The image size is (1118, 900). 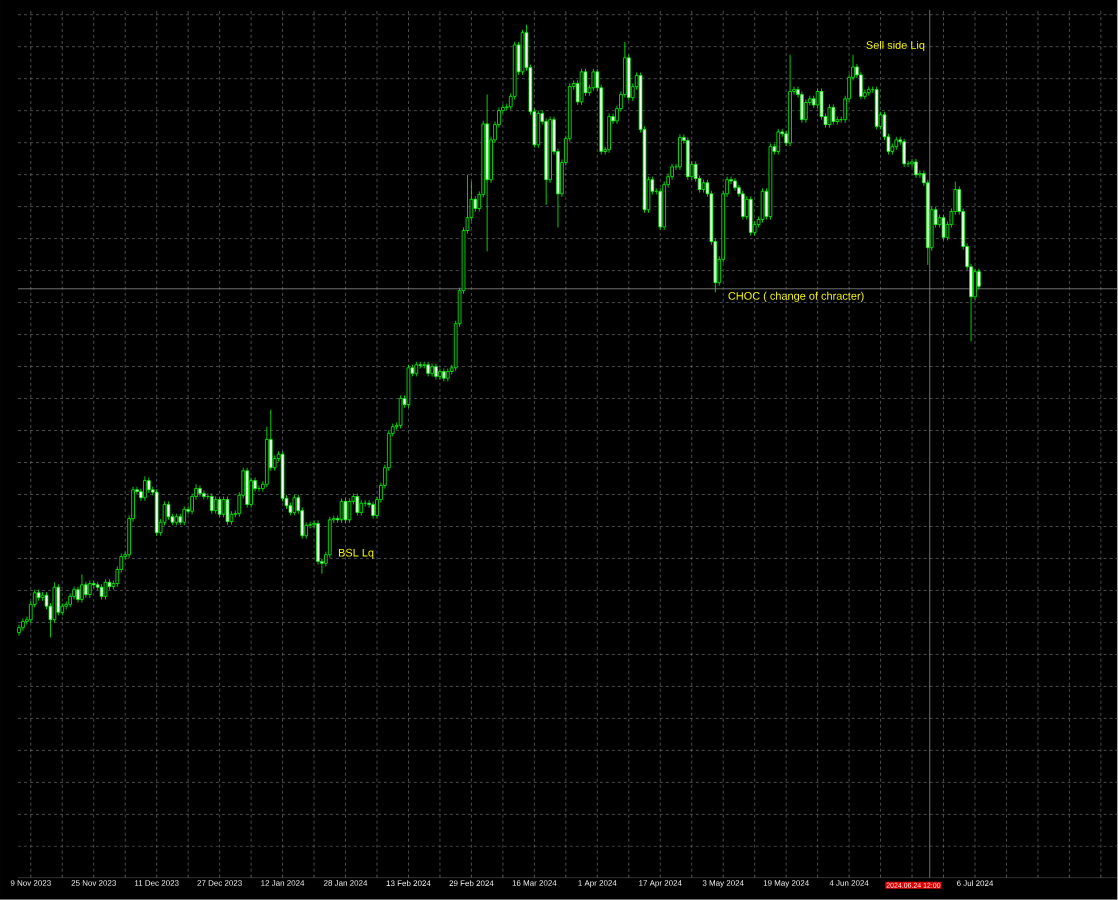 What do you see at coordinates (796, 297) in the screenshot?
I see `annotation: CHOC ( change of chracter)` at bounding box center [796, 297].